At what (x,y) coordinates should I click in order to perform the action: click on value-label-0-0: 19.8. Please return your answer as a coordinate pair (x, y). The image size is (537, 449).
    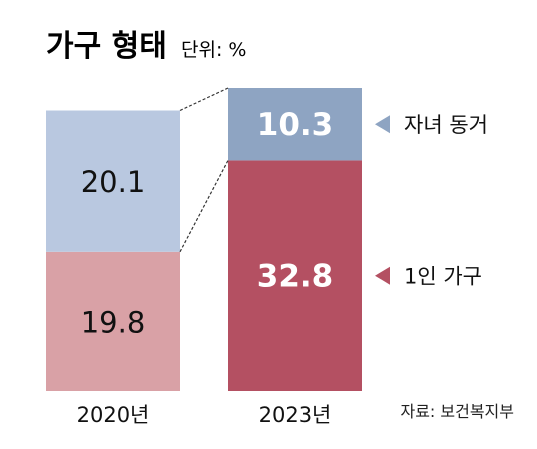
    Looking at the image, I should click on (113, 322).